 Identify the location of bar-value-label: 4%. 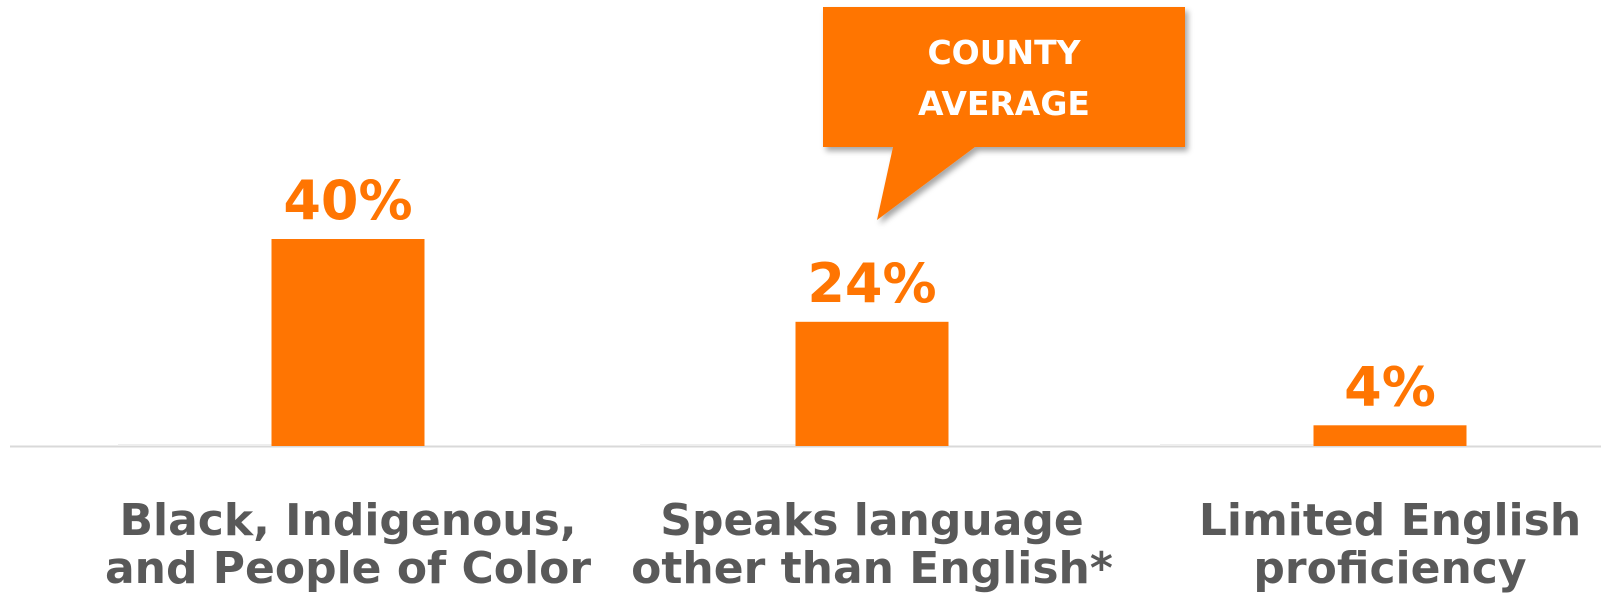
(1390, 386).